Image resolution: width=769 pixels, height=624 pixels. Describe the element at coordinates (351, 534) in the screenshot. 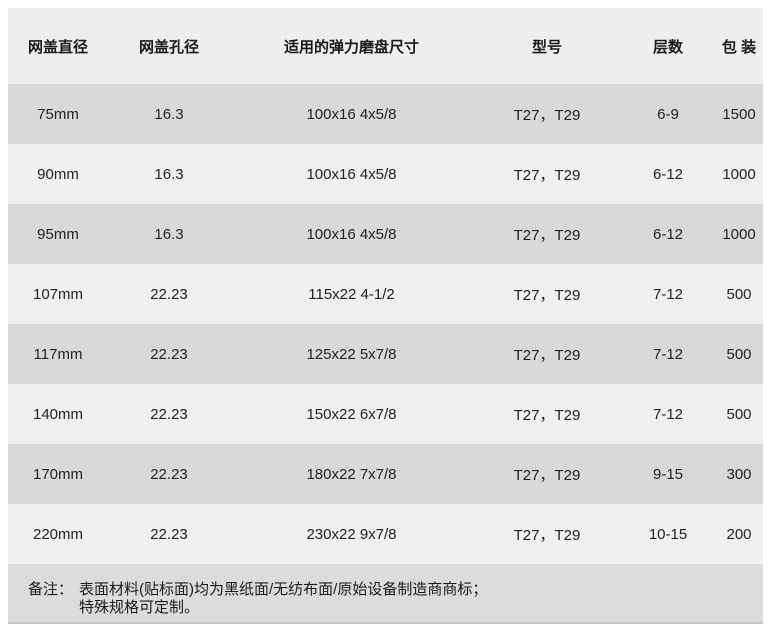

I see `table-cell: 230x22 9x7/8` at that location.